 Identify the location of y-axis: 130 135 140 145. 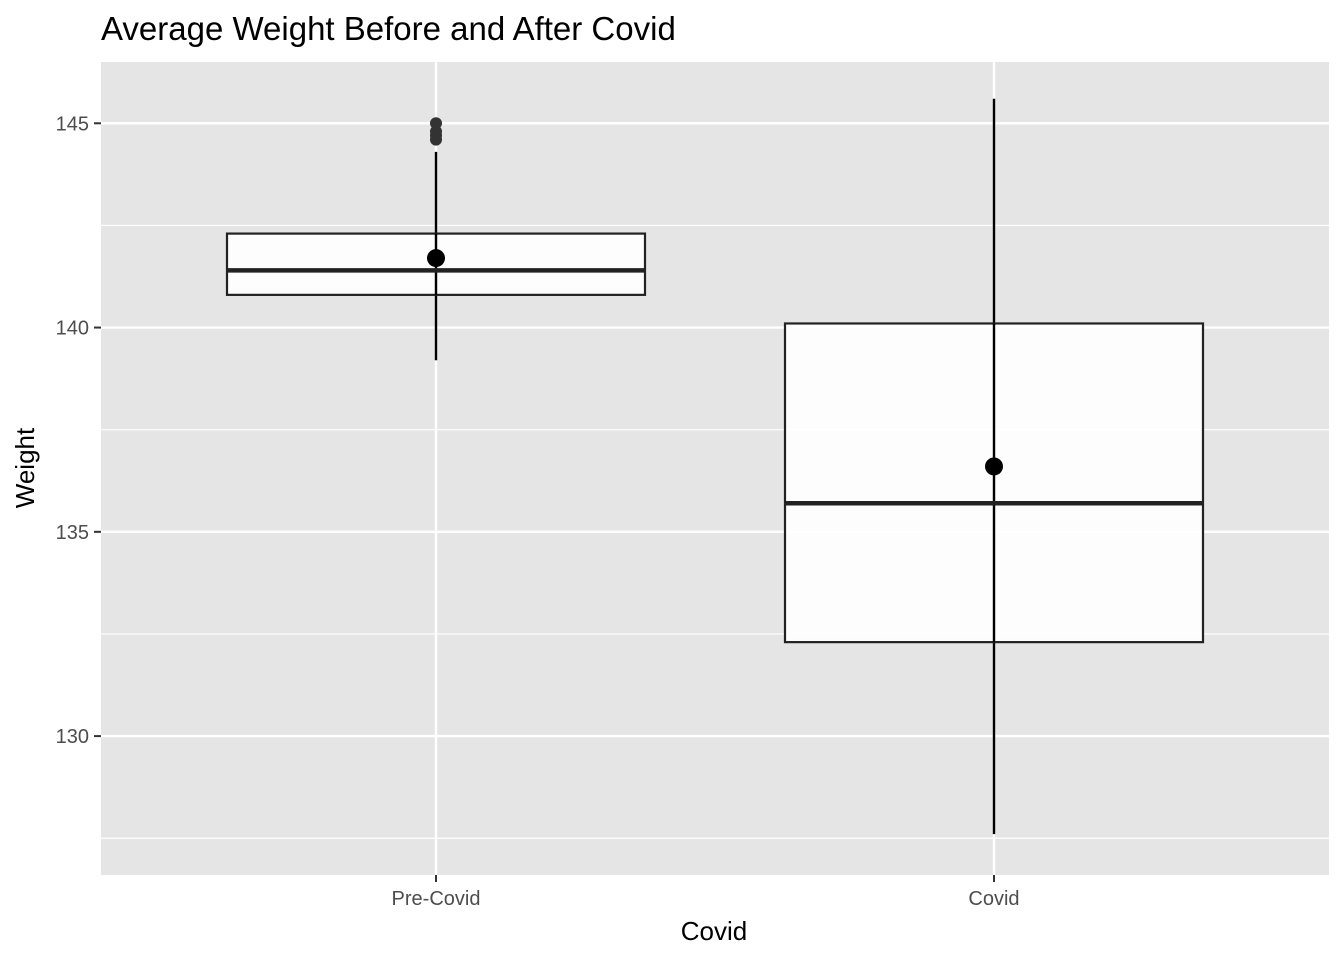
(78, 430).